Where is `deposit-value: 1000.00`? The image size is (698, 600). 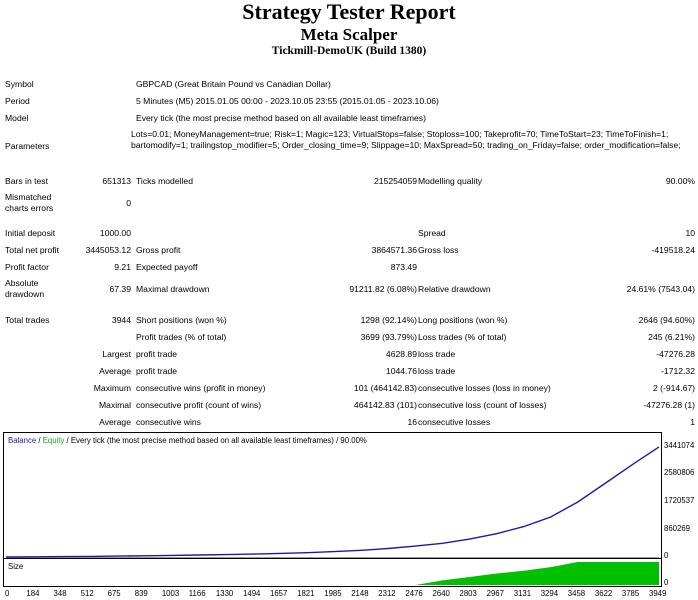
deposit-value: 1000.00 is located at coordinates (115, 233).